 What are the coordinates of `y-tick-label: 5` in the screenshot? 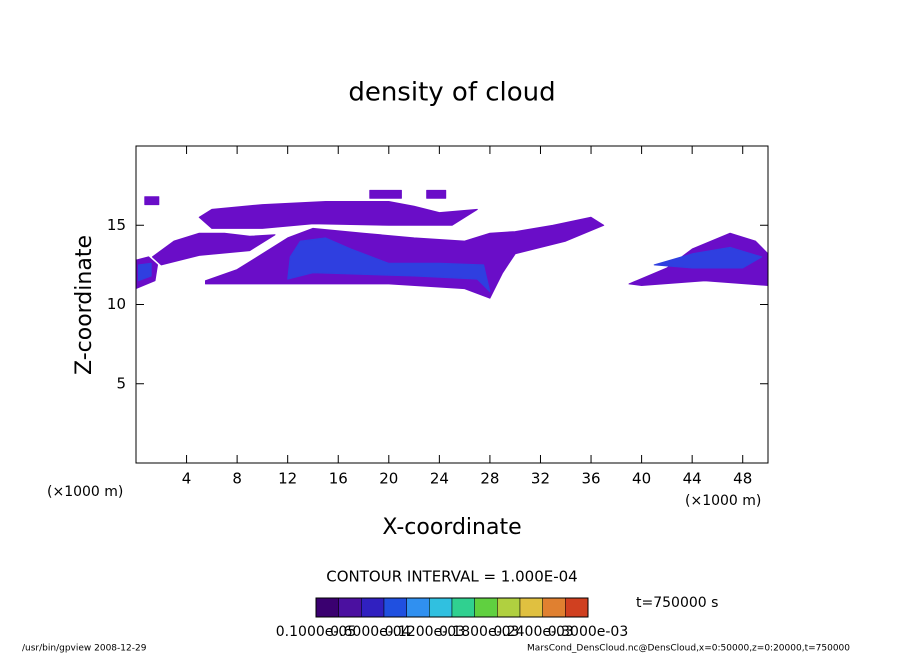 It's located at (121, 383).